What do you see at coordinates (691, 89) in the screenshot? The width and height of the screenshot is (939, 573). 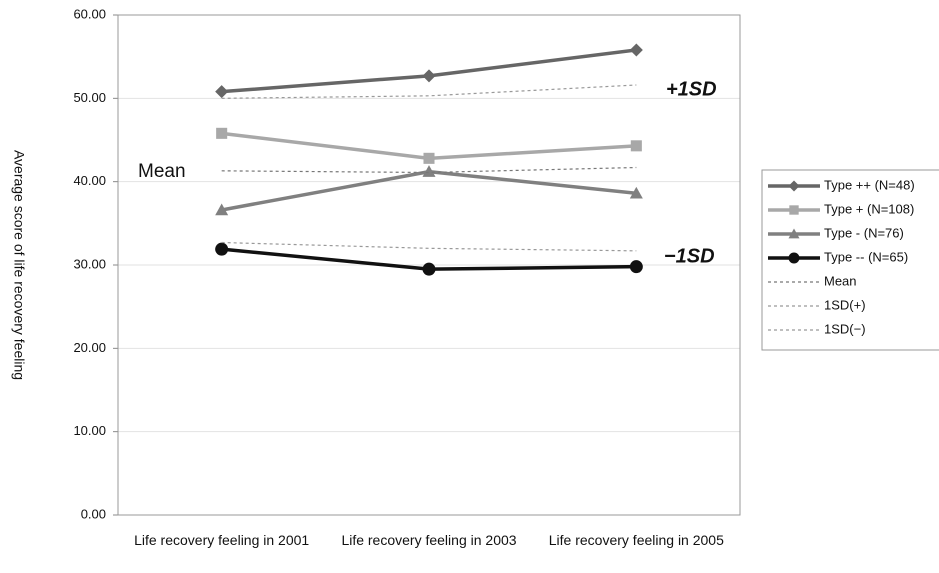 I see `annotation: +1SD` at bounding box center [691, 89].